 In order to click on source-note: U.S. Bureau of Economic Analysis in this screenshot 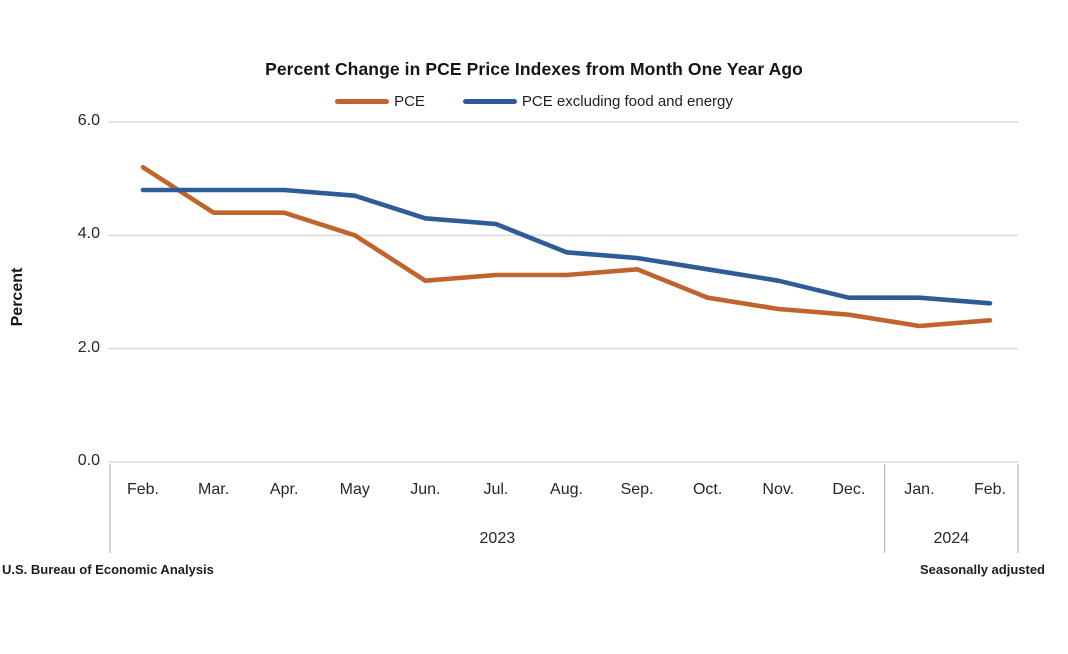, I will do `click(108, 569)`.